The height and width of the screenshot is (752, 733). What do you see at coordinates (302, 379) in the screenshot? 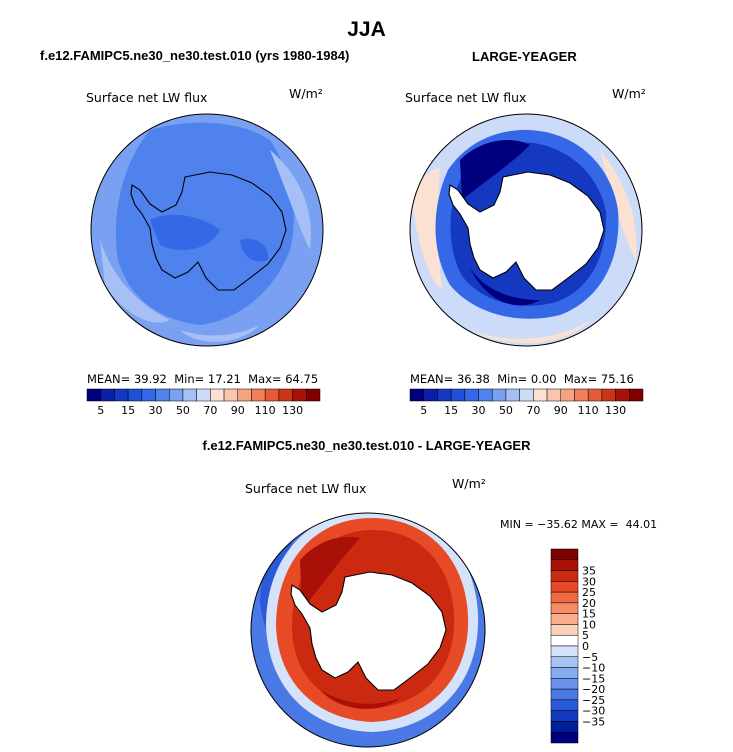
I see `panel1-max-value: 64.75` at bounding box center [302, 379].